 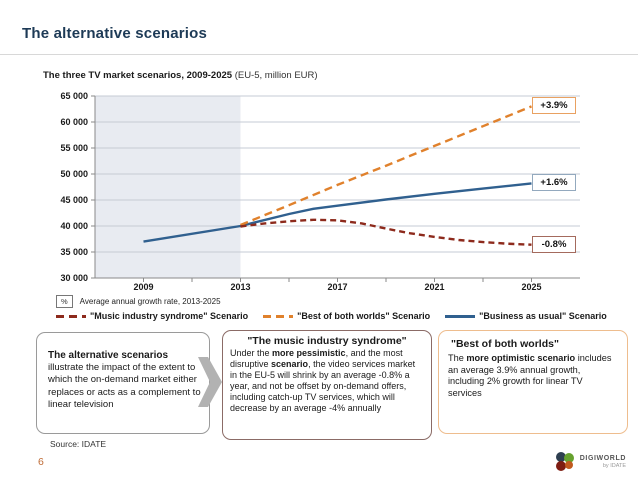 What do you see at coordinates (337, 287) in the screenshot?
I see `x-axis-label: 2017` at bounding box center [337, 287].